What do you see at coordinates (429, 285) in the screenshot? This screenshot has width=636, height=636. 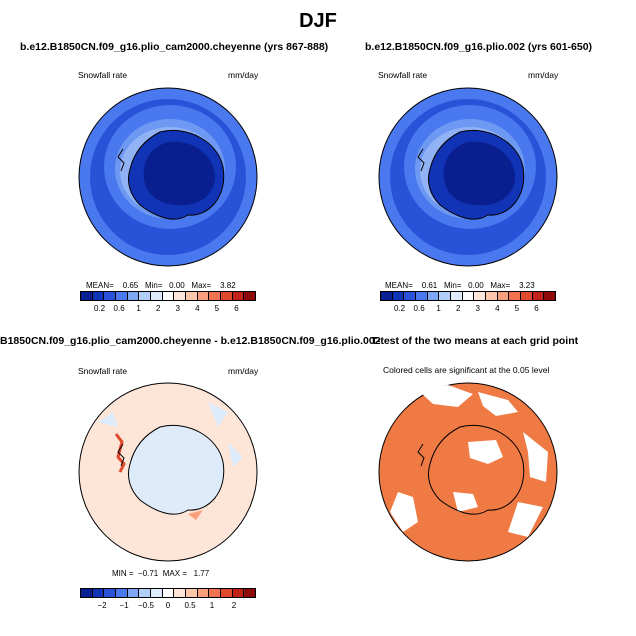 I see `panel2-mean-value: 0.61` at bounding box center [429, 285].